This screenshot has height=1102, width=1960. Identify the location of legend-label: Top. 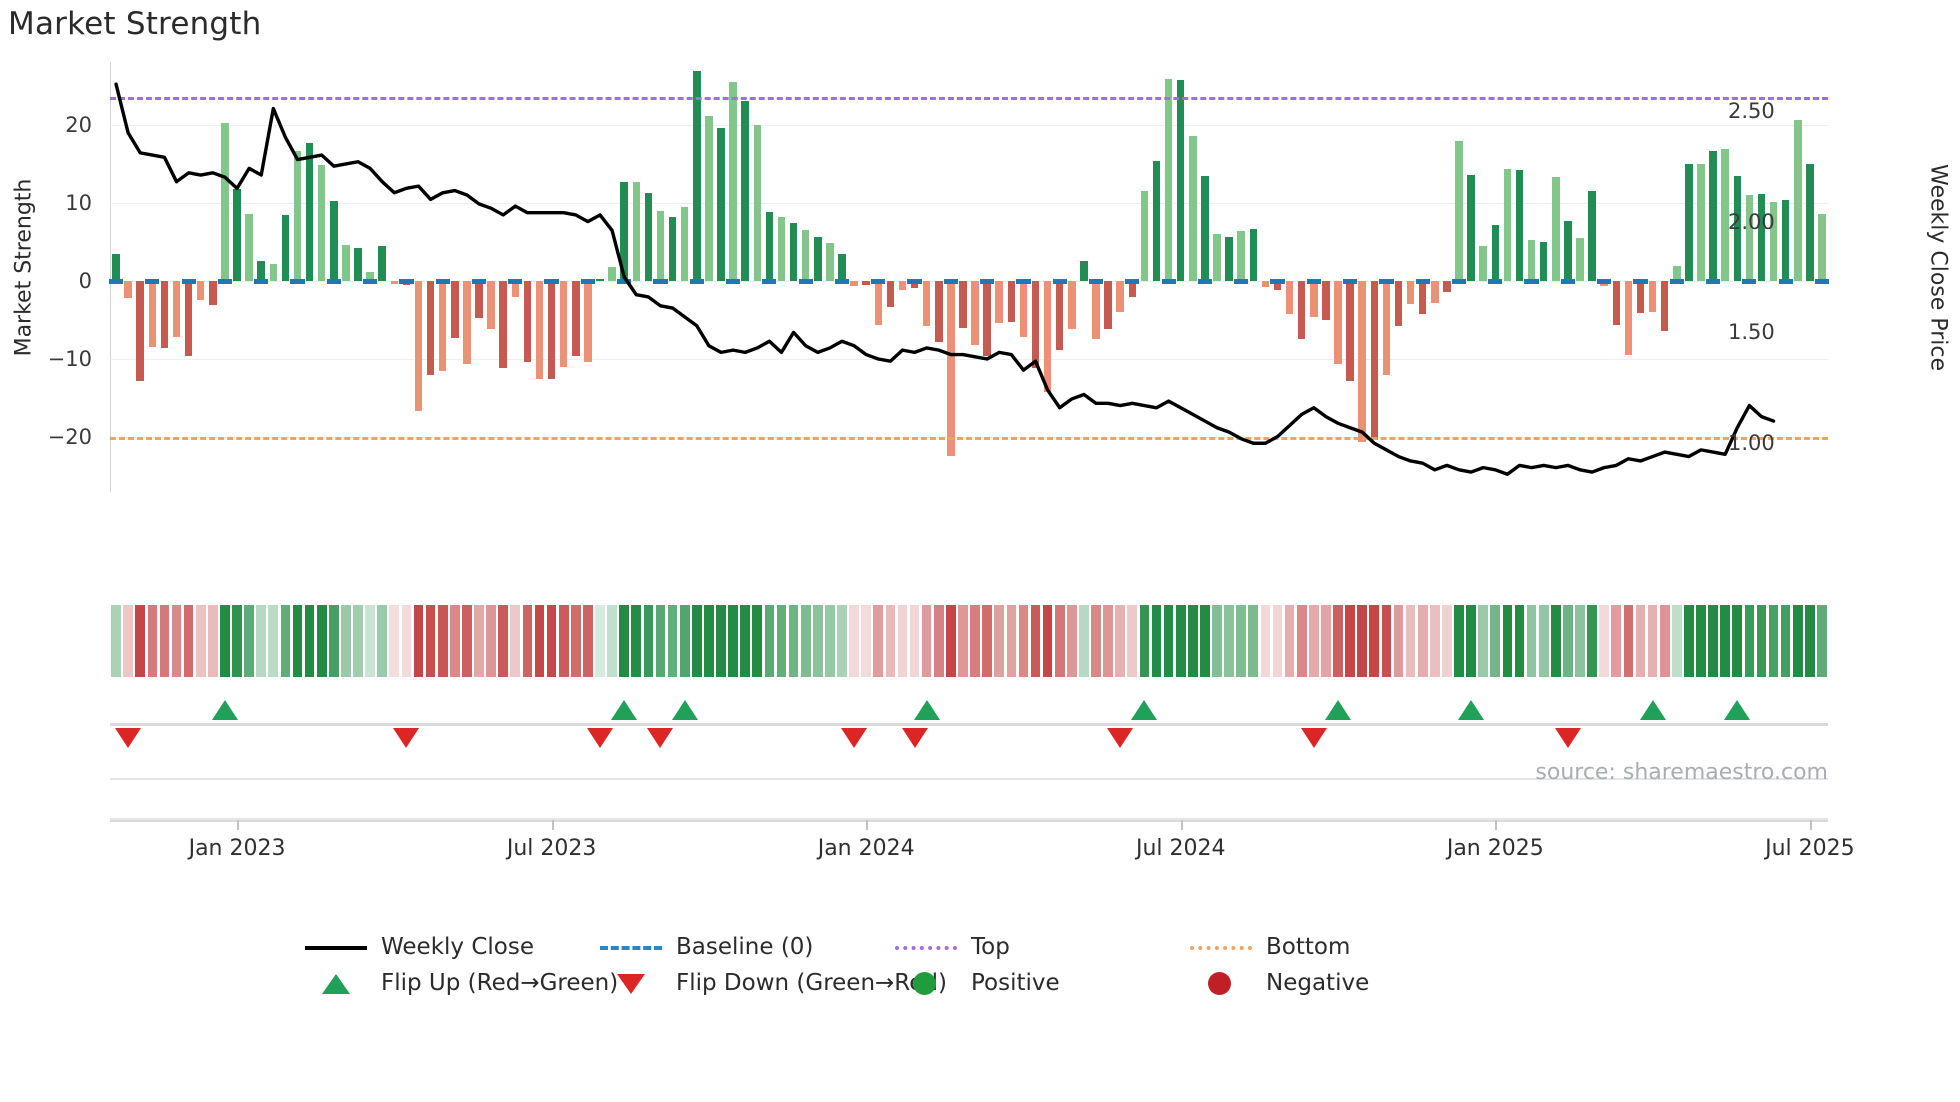
(990, 947).